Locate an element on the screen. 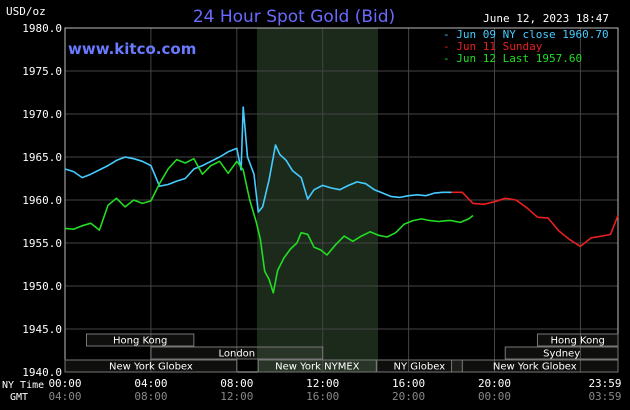  y-tick-label: 1945.0 is located at coordinates (42, 329).